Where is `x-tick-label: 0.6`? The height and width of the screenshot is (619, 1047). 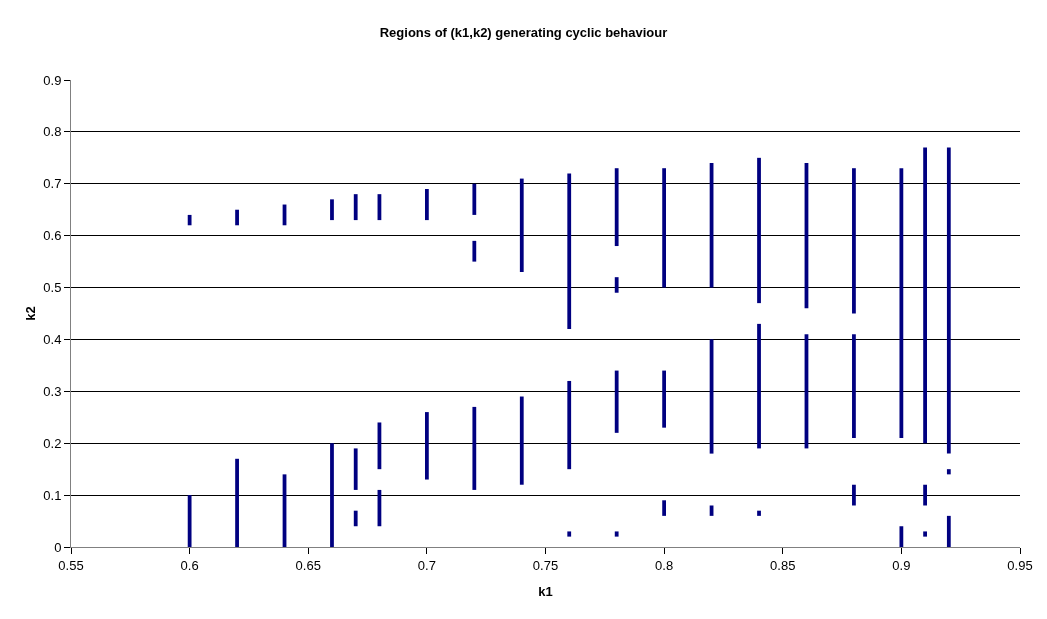 x-tick-label: 0.6 is located at coordinates (189, 565).